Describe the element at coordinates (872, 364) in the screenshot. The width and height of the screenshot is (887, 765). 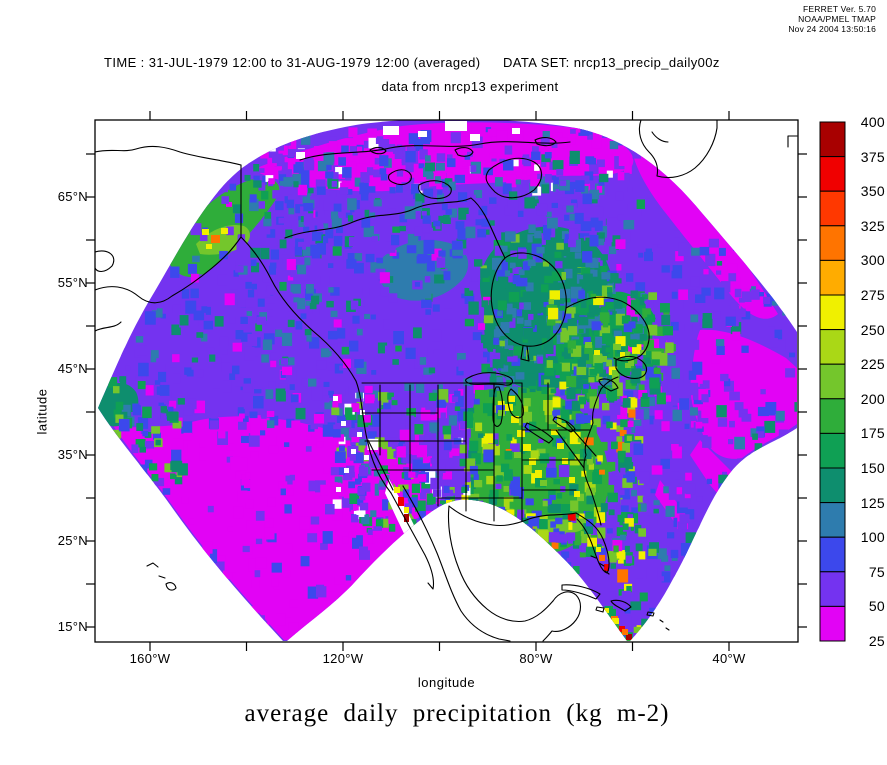
I see `colorbar-label: 225` at that location.